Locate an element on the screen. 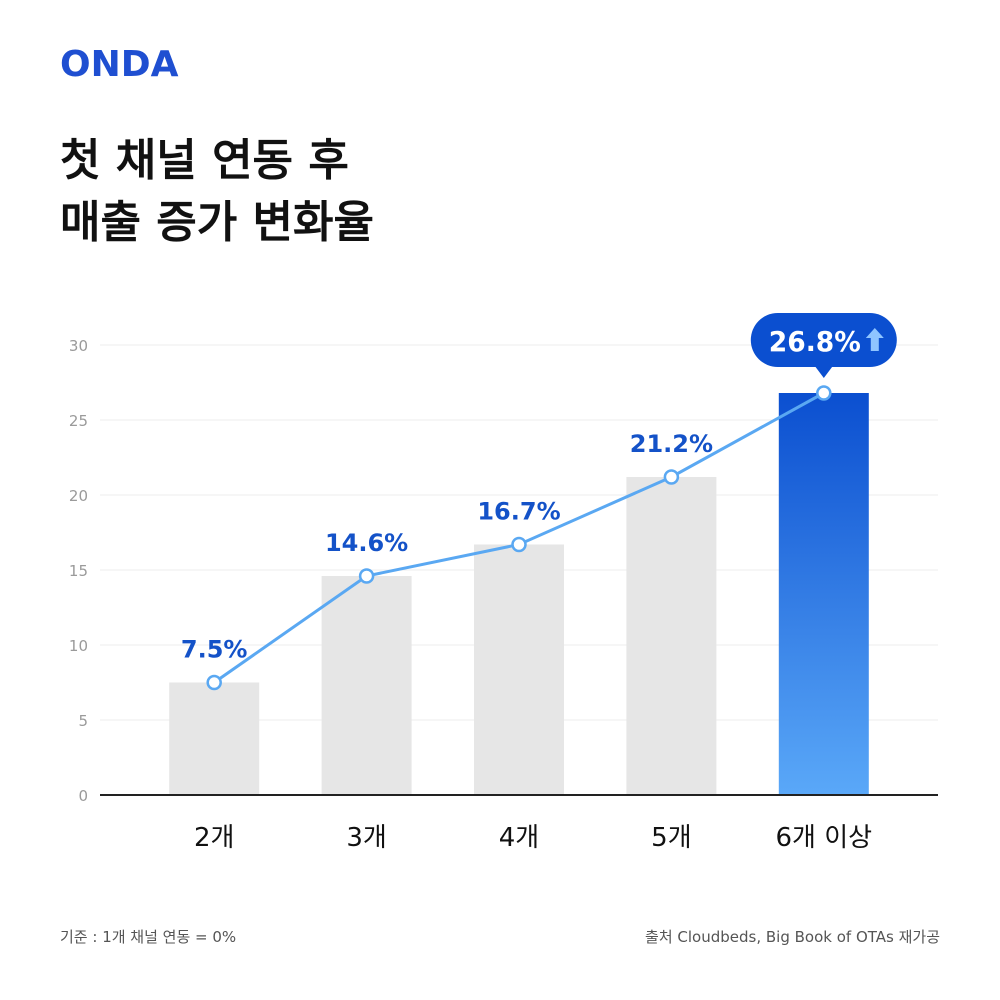 The image size is (1000, 1000). highlight-badge: 26.8% is located at coordinates (823, 345).